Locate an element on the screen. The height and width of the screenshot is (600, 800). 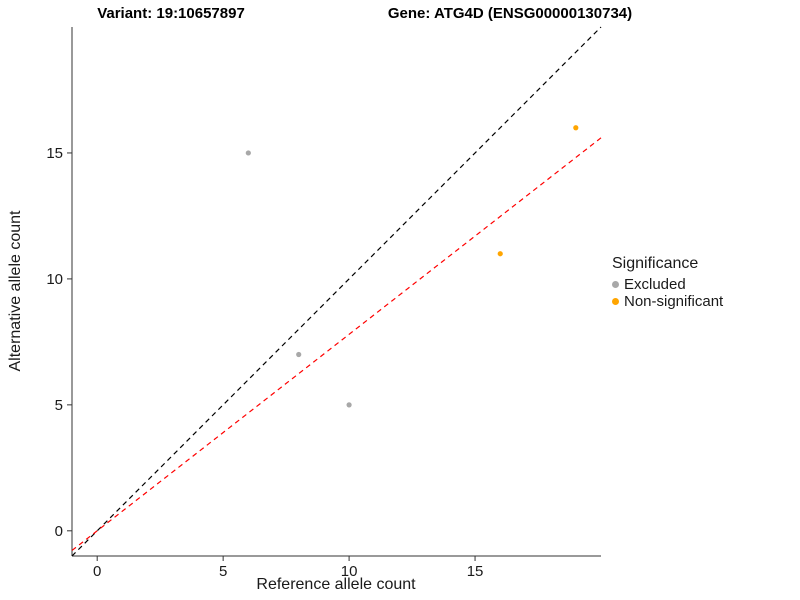
y-tick-label: 15 is located at coordinates (54, 153).